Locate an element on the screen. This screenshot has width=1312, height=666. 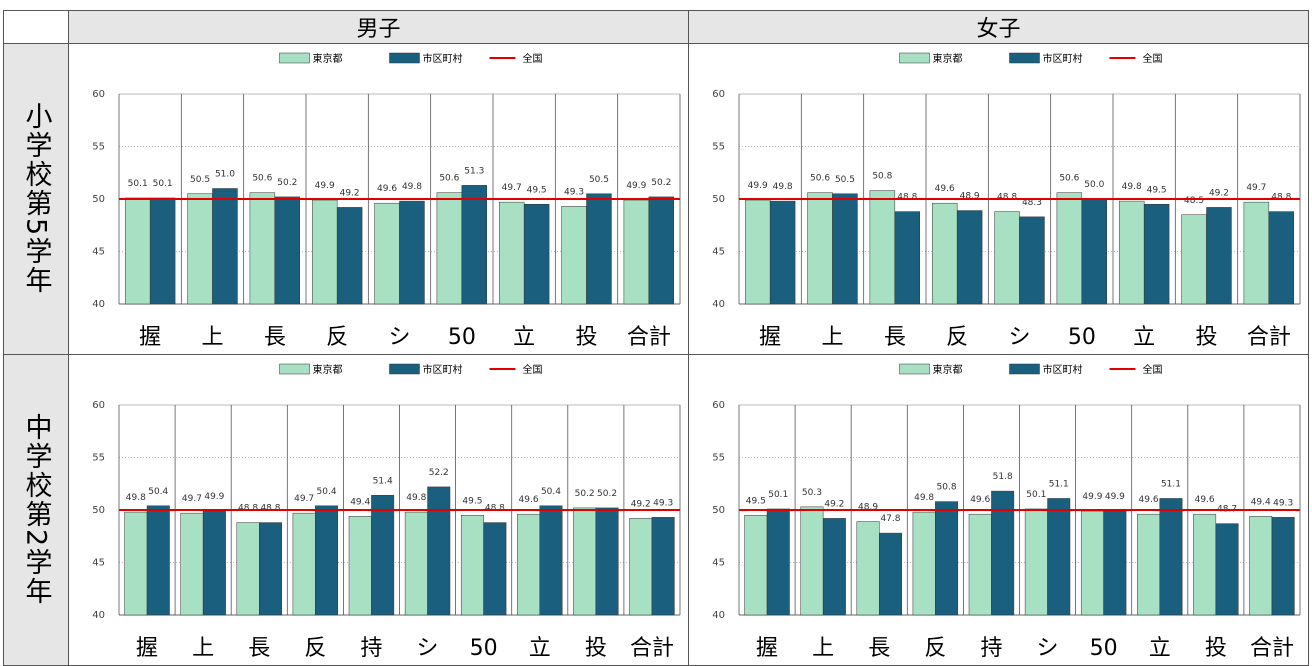
legend-city-swatch is located at coordinates (1024, 369).